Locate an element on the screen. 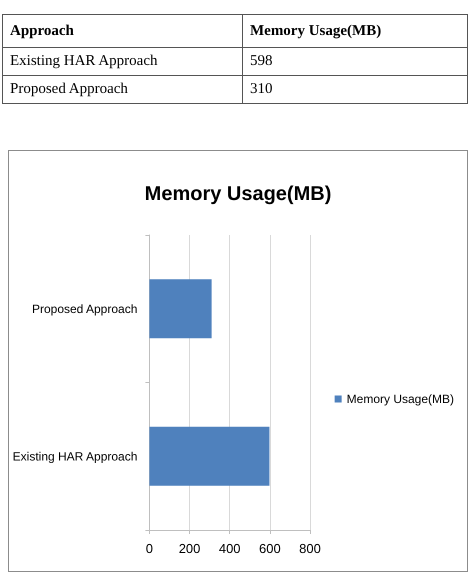 The height and width of the screenshot is (577, 475). text: Memory Usage(MB) is located at coordinates (355, 31).